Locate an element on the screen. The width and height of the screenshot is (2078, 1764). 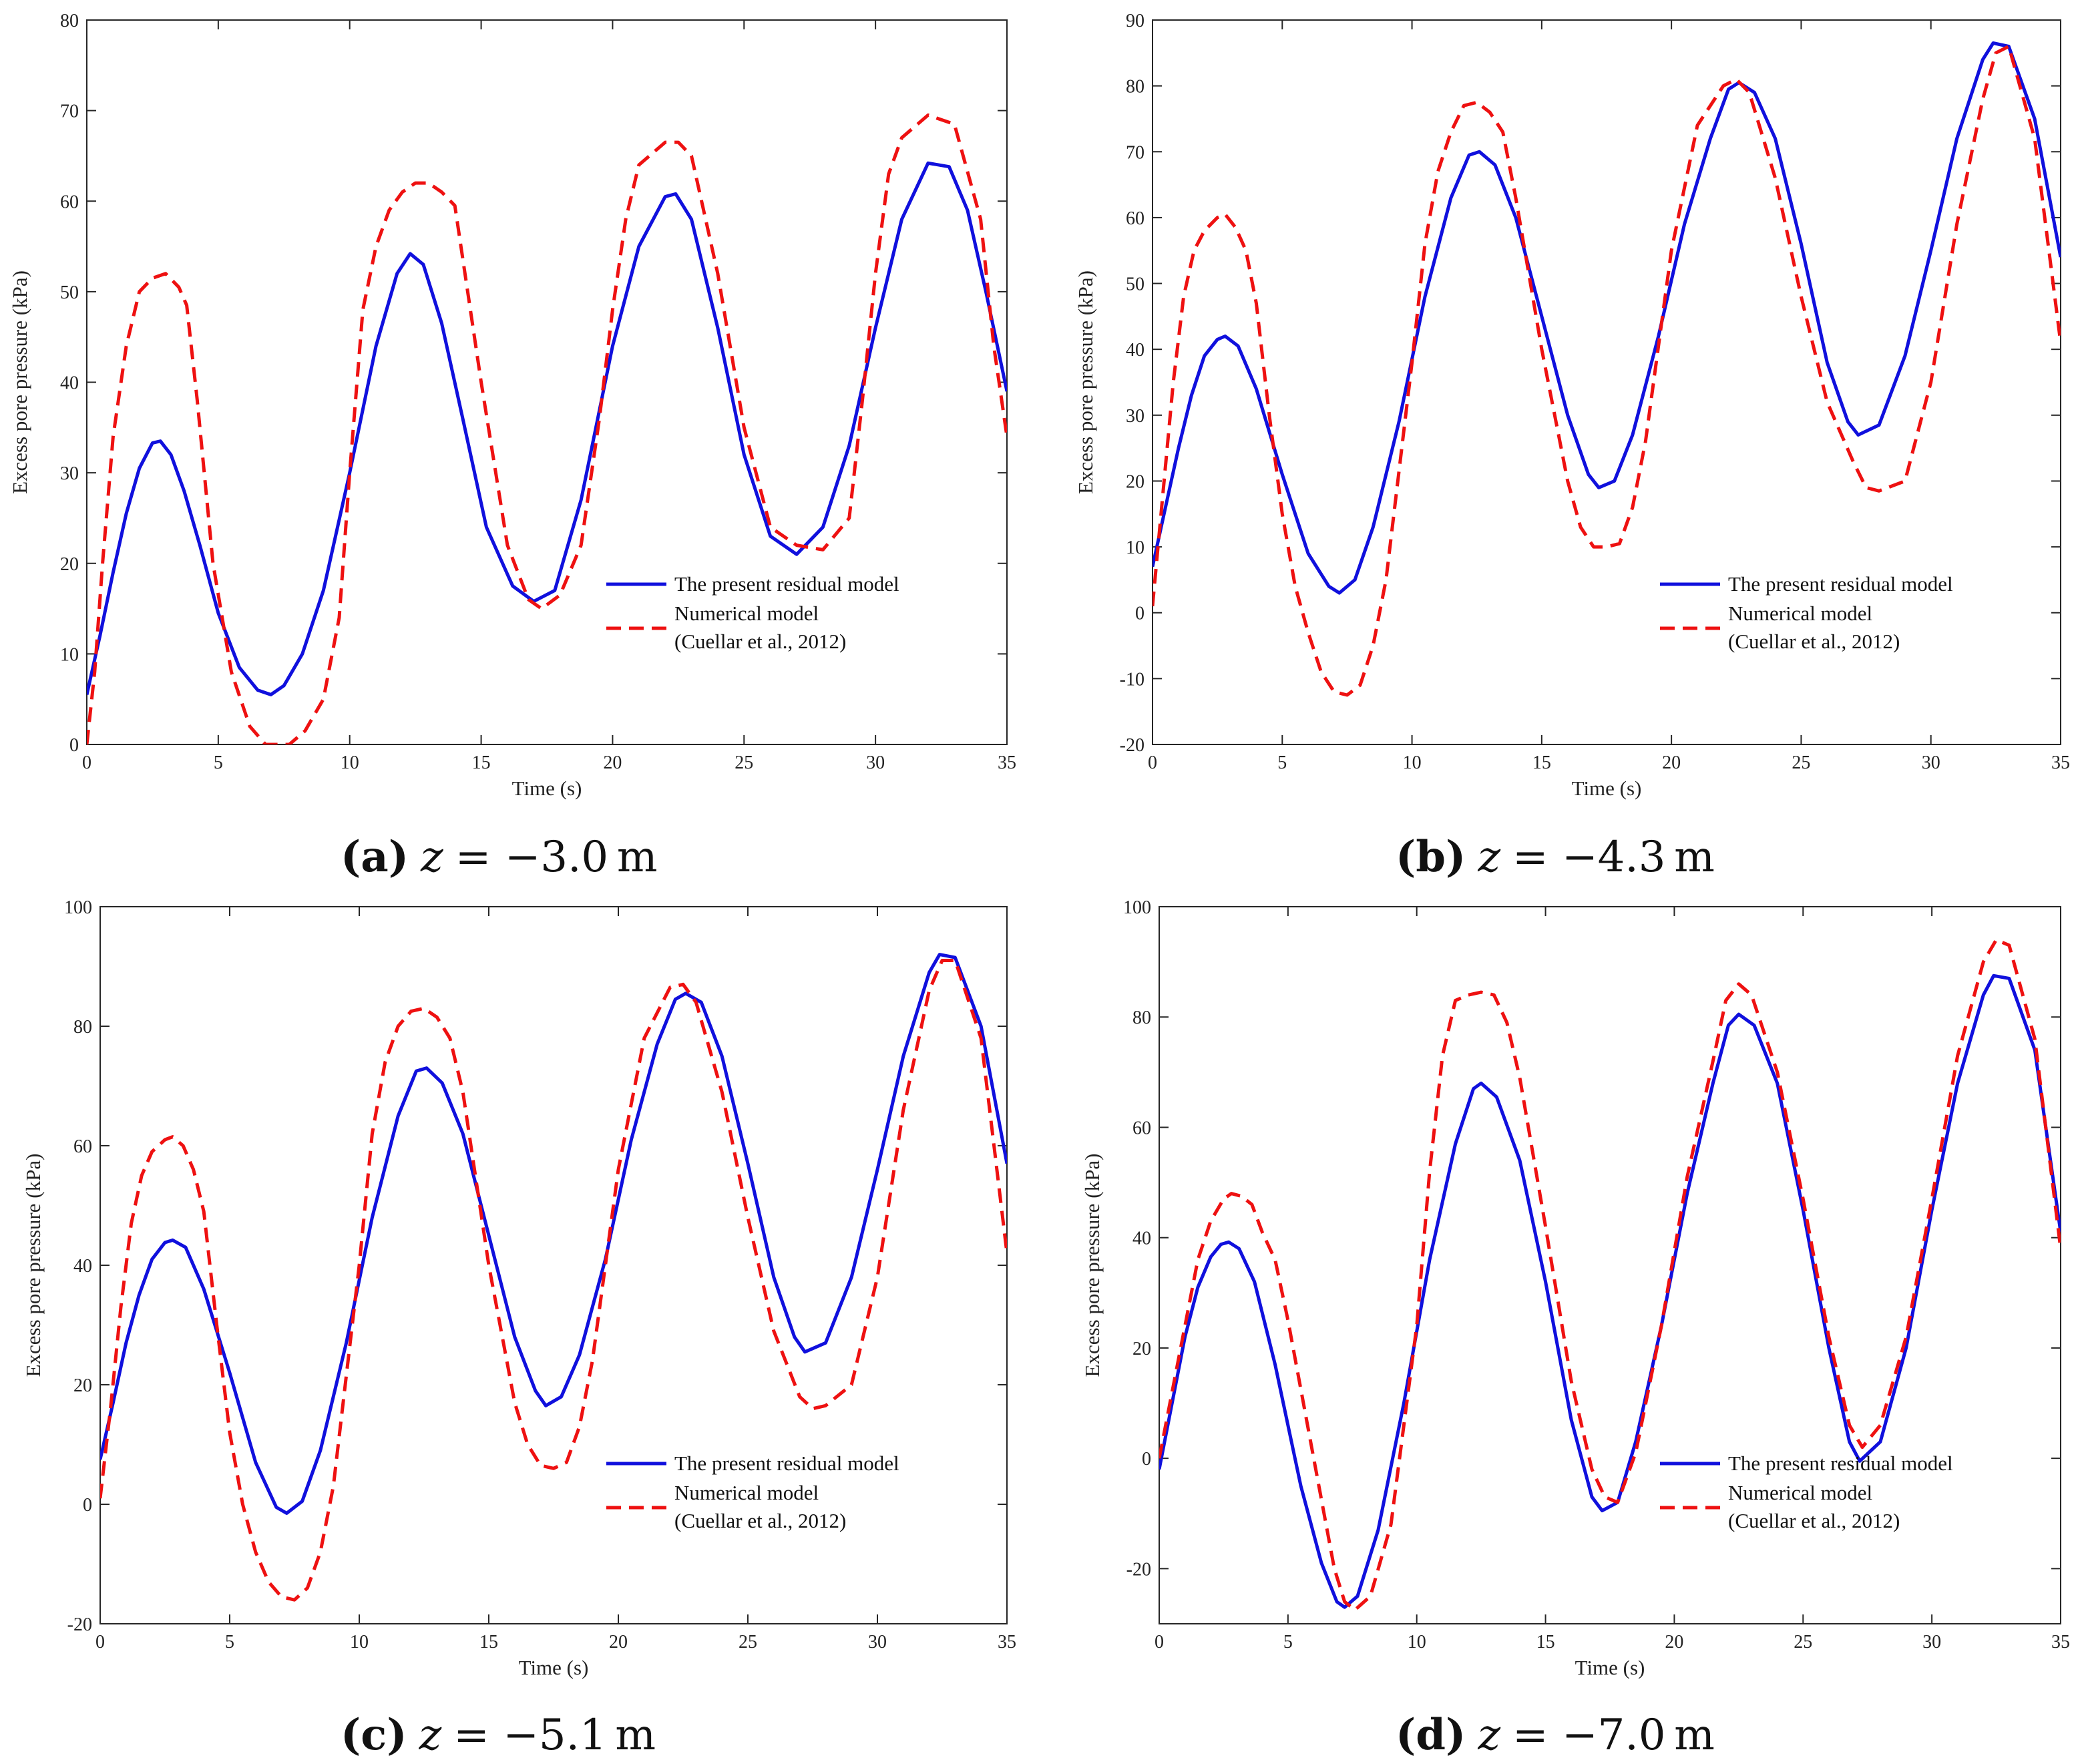
caption-value: = −5.1 m is located at coordinates (554, 1736).